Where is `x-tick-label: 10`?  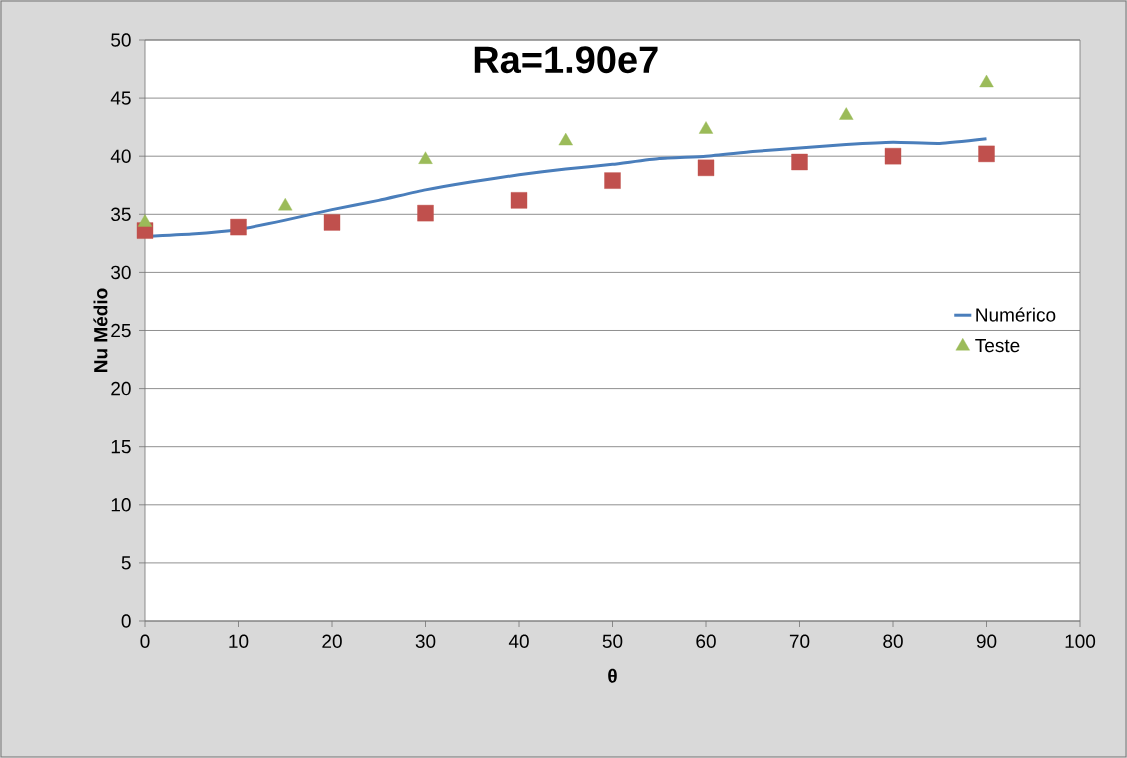 x-tick-label: 10 is located at coordinates (239, 641).